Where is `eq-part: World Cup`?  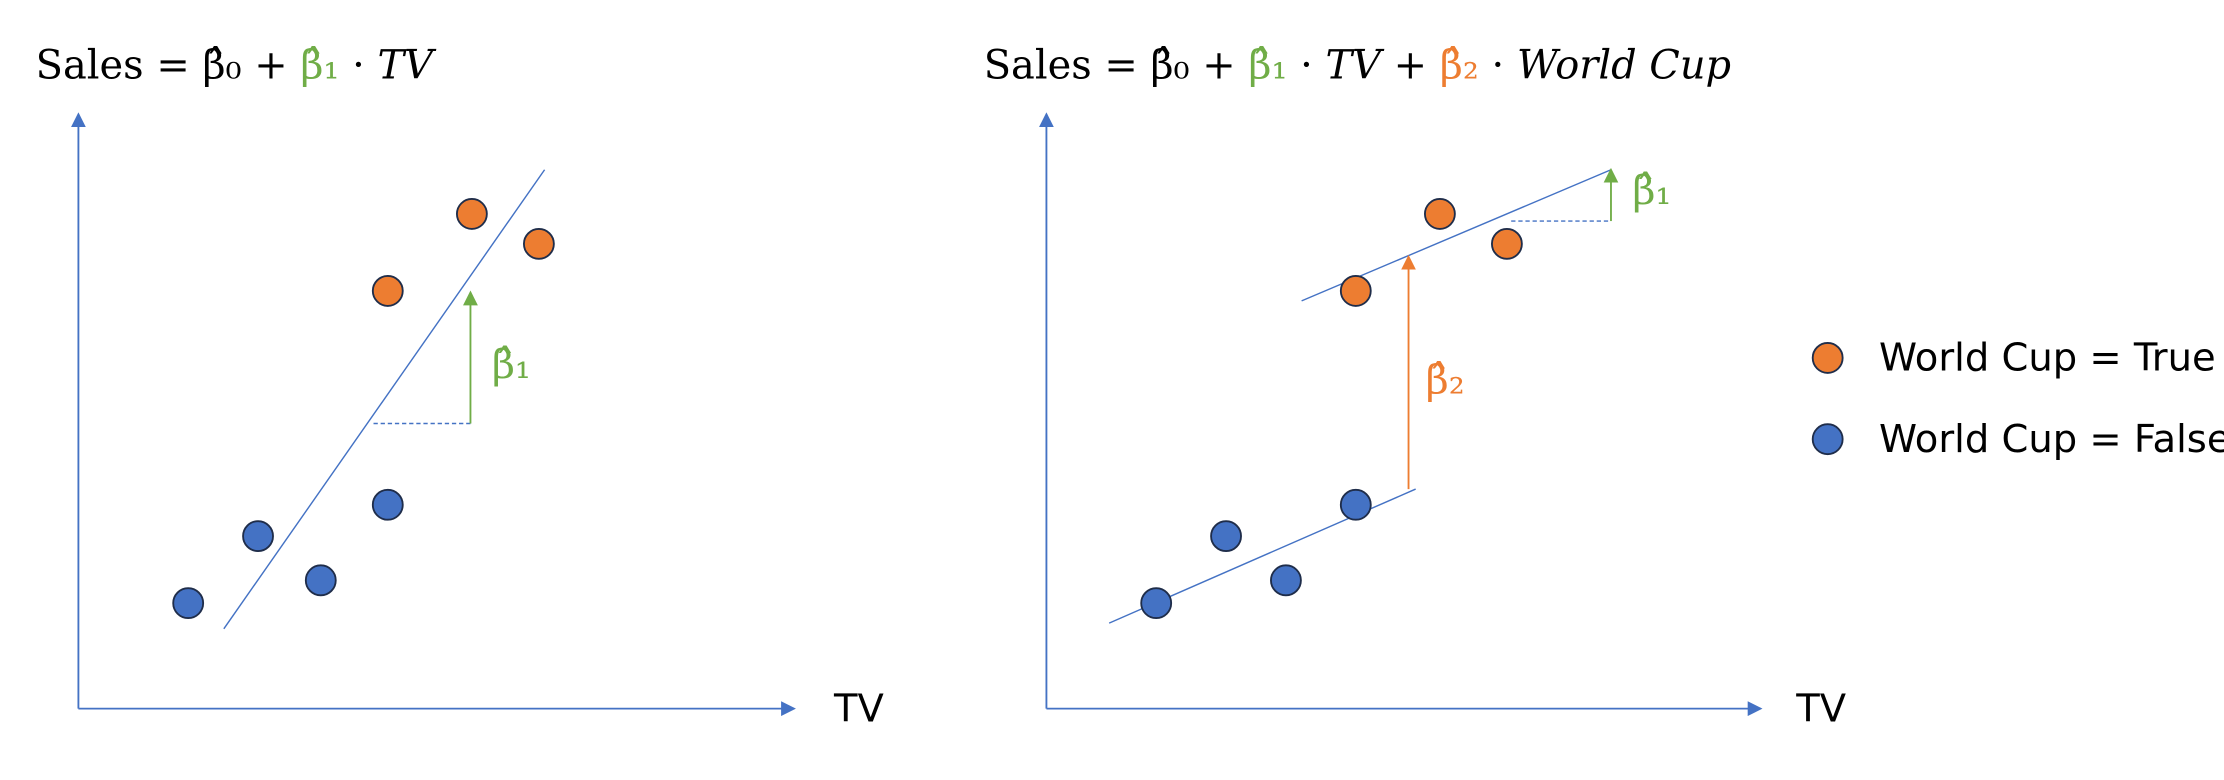 eq-part: World Cup is located at coordinates (1624, 65).